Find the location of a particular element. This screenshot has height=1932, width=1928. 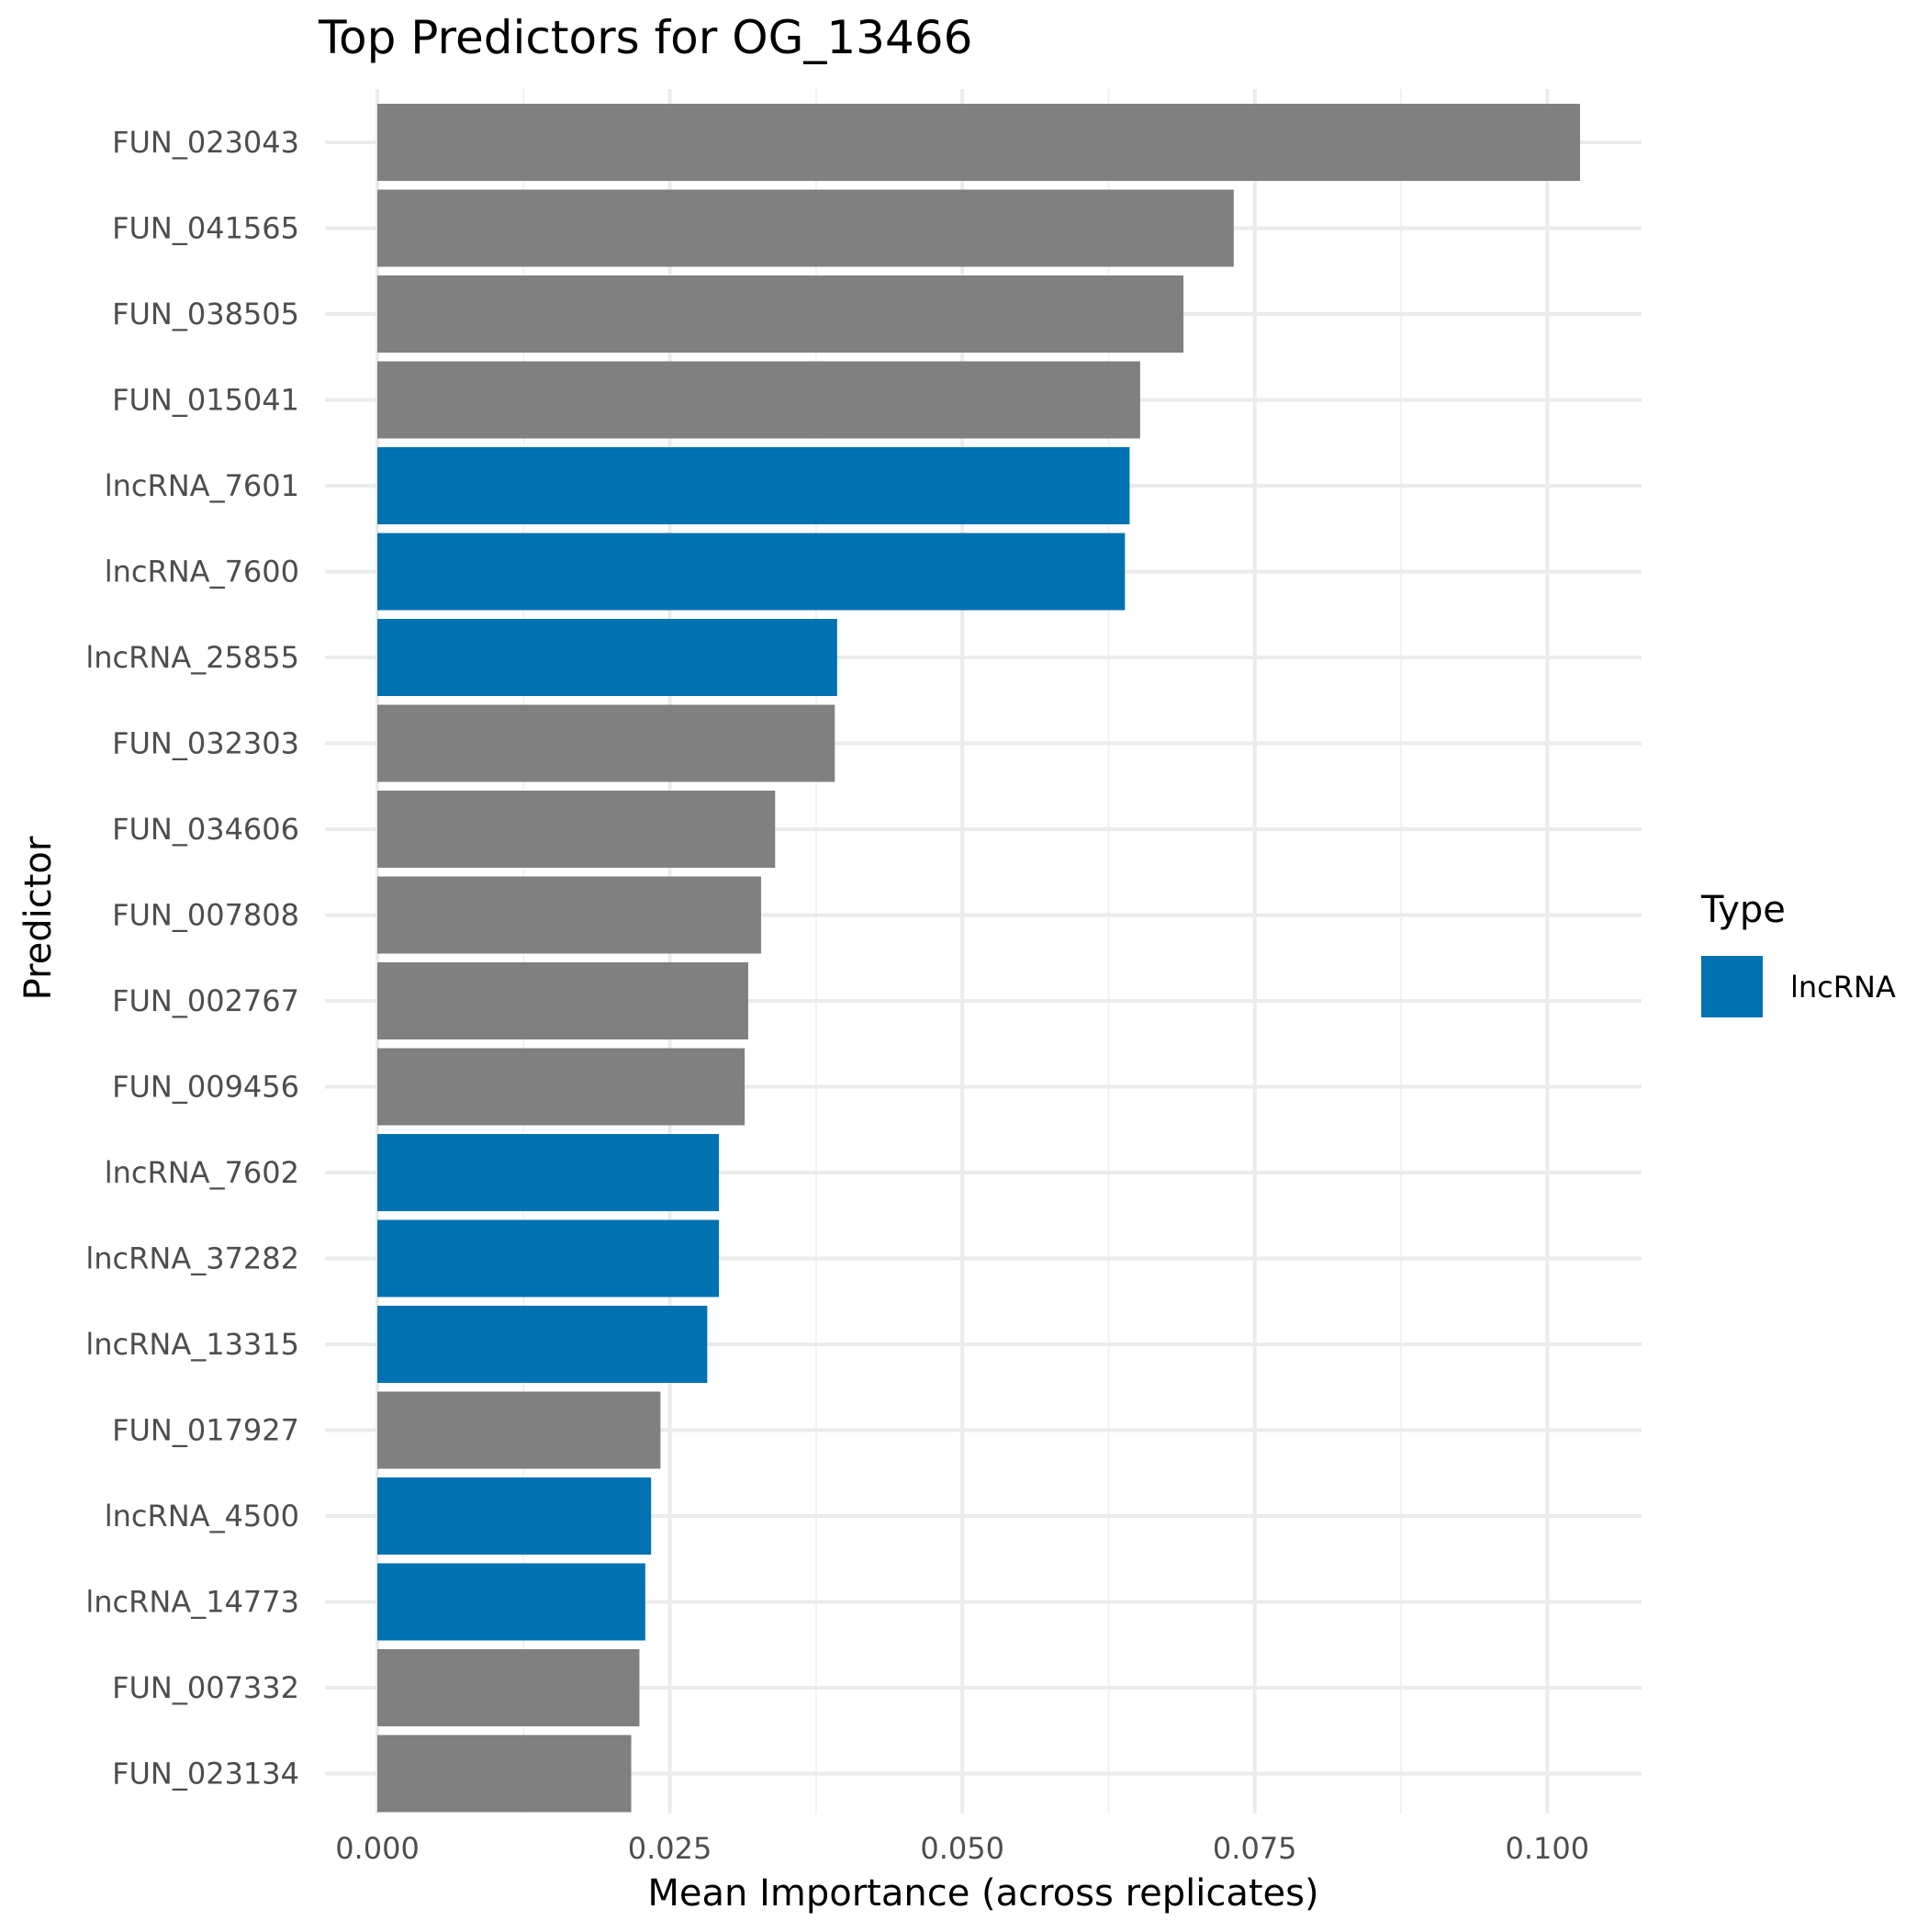

legend-title: Type is located at coordinates (1743, 910).